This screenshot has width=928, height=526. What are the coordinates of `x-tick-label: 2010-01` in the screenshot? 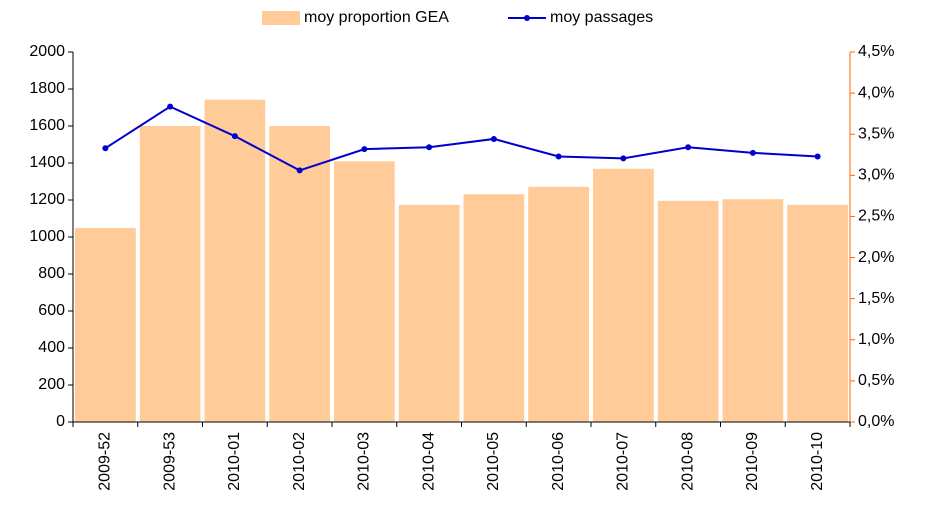 It's located at (234, 461).